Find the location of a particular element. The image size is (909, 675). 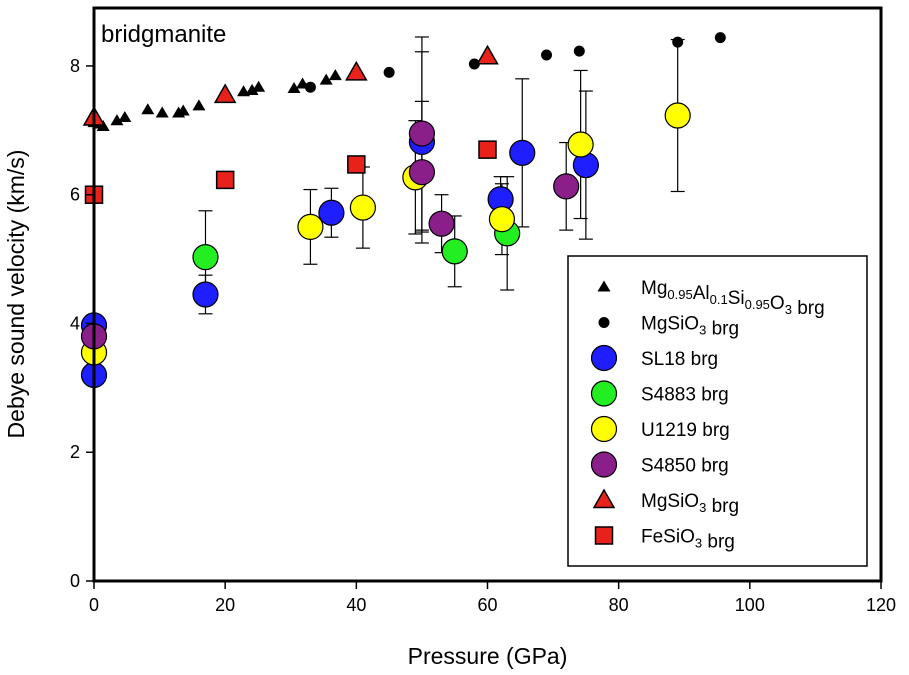

annotation-label: bridgmanite is located at coordinates (163, 34).